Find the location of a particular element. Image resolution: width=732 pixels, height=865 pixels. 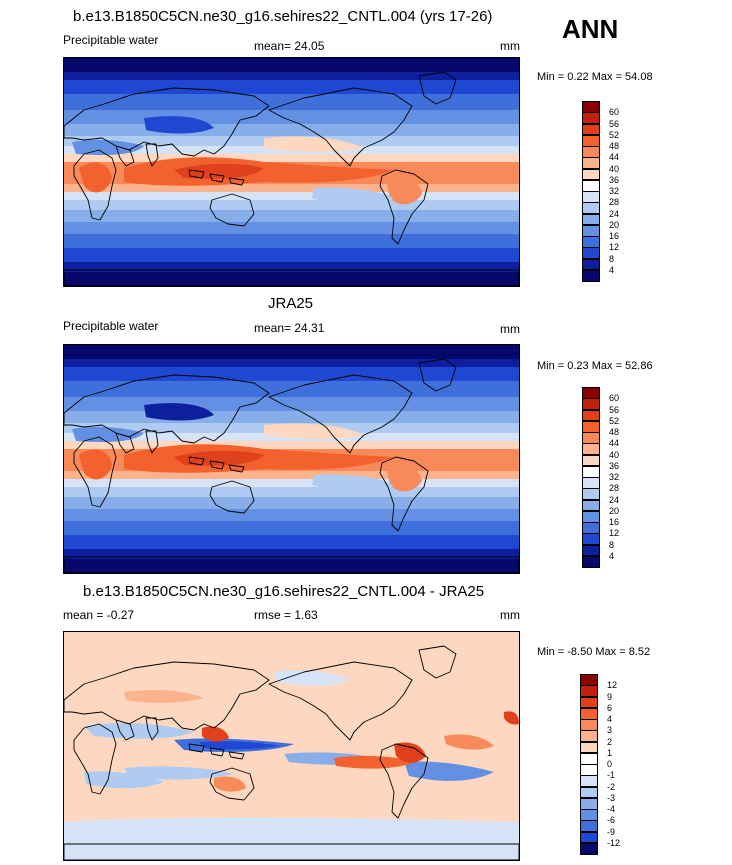

panel1-mean: mean= 24.05 is located at coordinates (289, 46).